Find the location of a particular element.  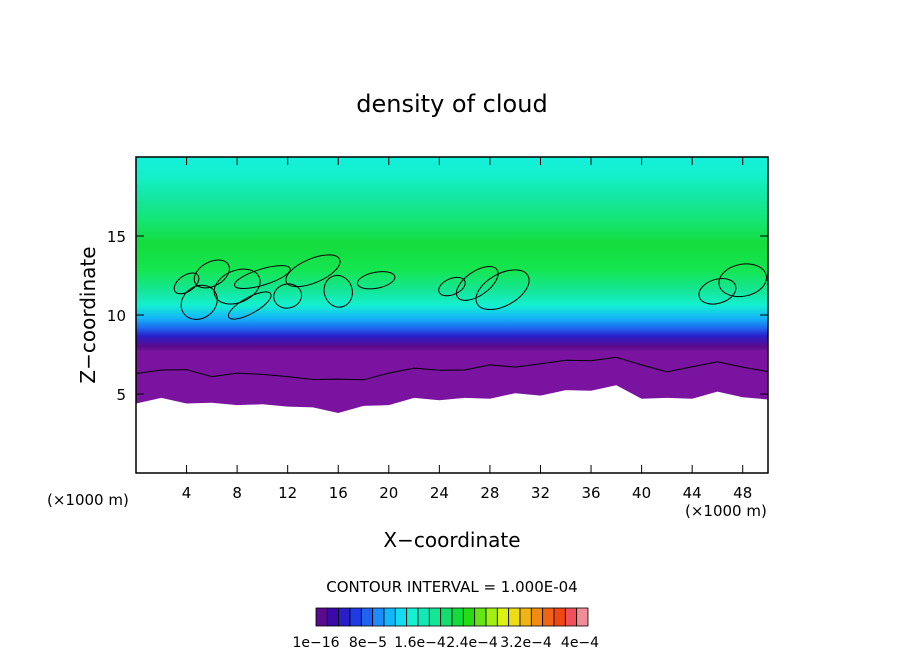

colorbar is located at coordinates (452, 617).